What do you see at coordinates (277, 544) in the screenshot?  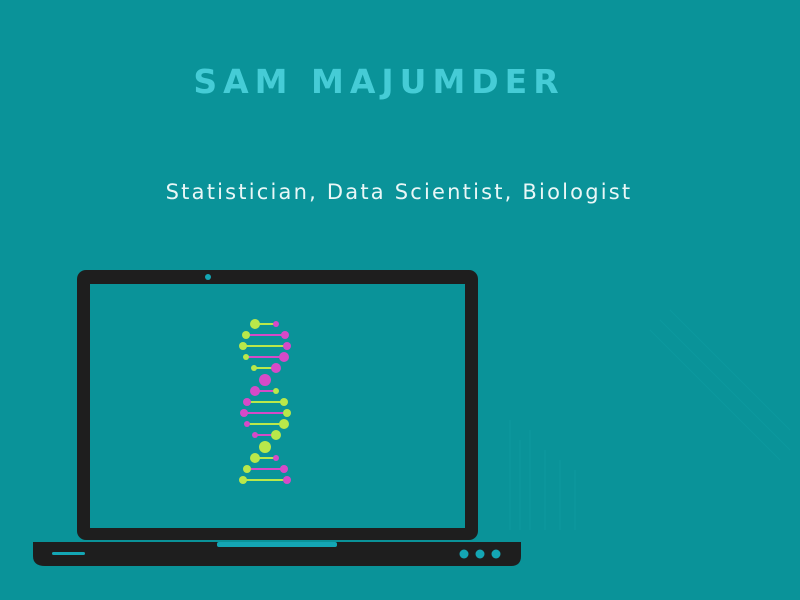 I see `touchpad-notch` at bounding box center [277, 544].